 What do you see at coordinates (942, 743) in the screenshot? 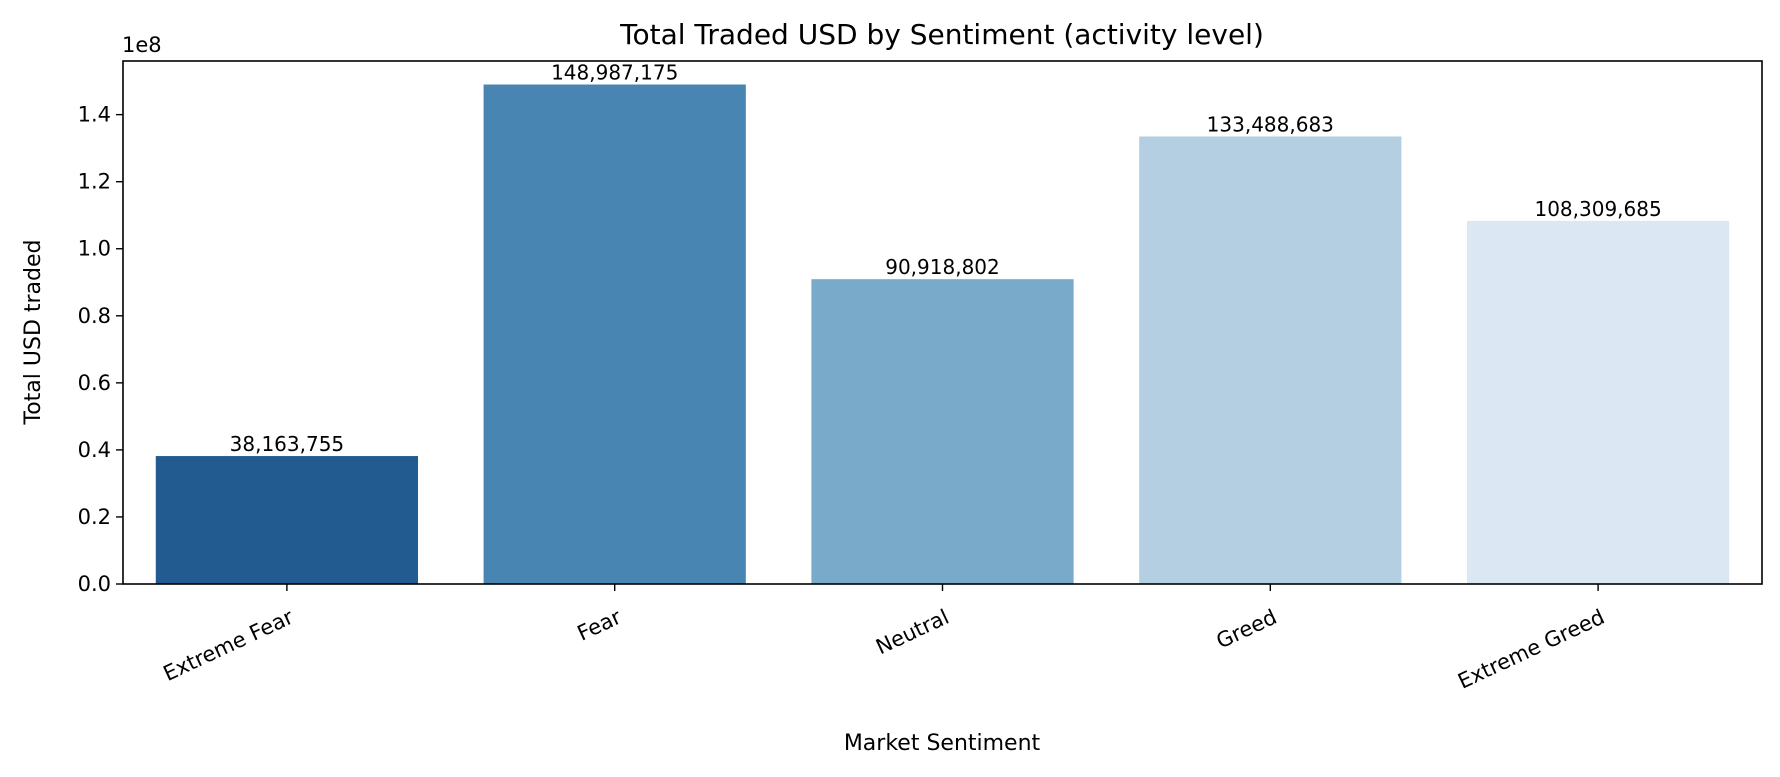
I see `x-axis-label: Market Sentiment` at bounding box center [942, 743].